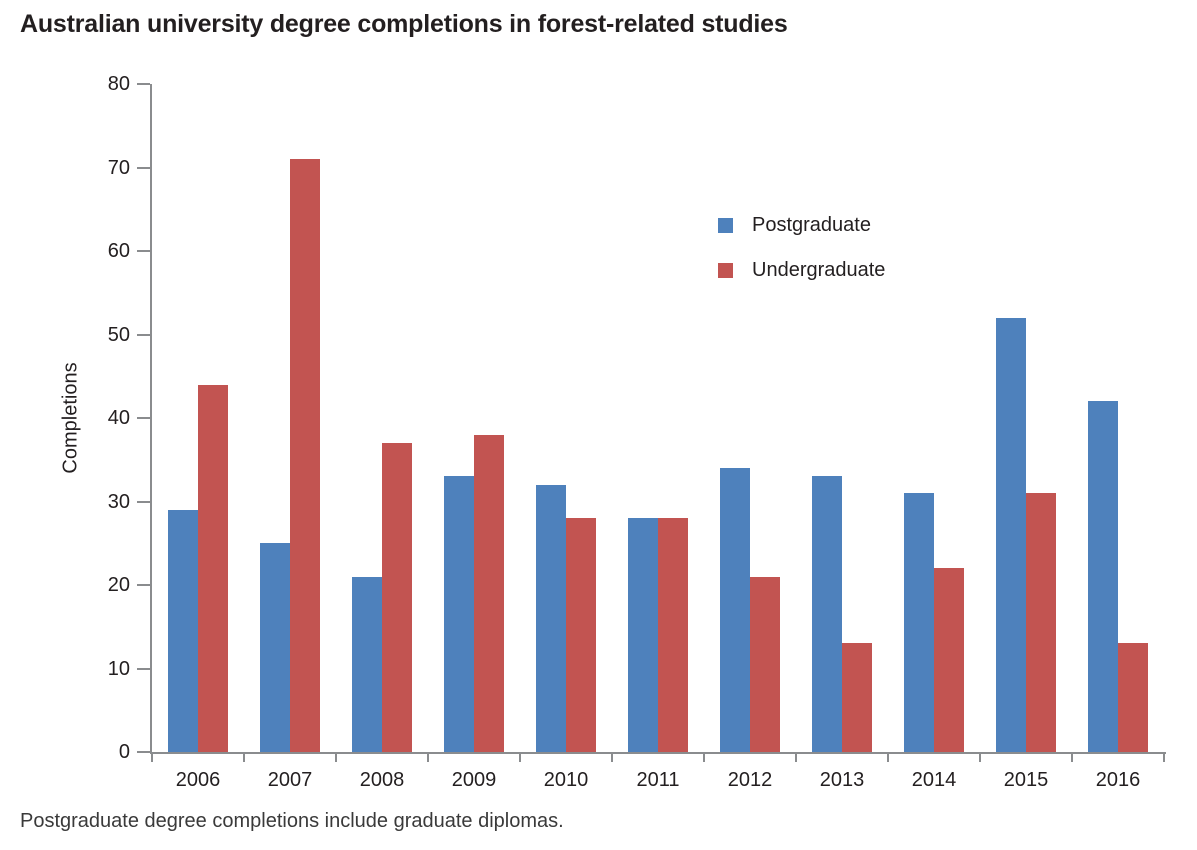  I want to click on bar-postgraduate-2006, so click(183, 631).